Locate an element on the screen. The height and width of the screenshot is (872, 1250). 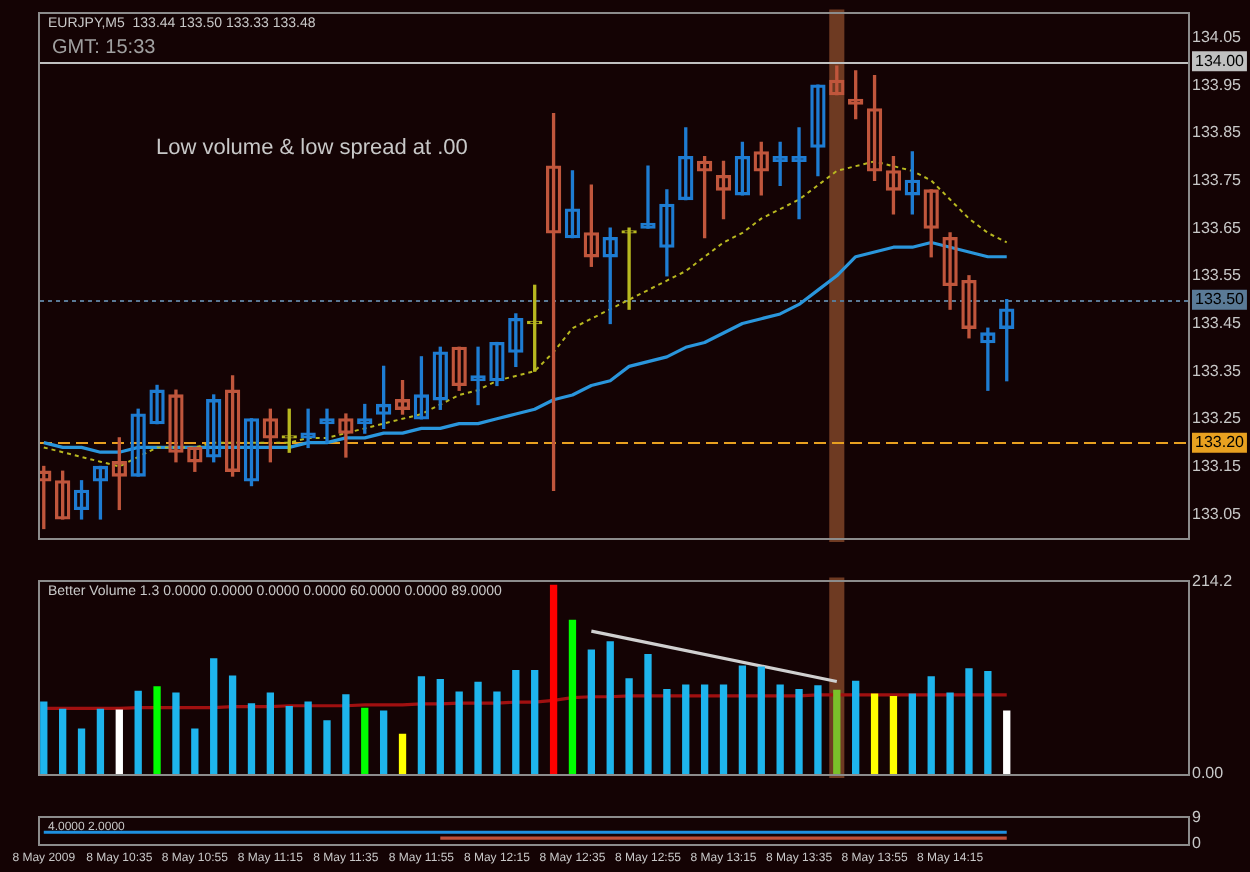
y-tick-label: 134.05 is located at coordinates (1217, 36).